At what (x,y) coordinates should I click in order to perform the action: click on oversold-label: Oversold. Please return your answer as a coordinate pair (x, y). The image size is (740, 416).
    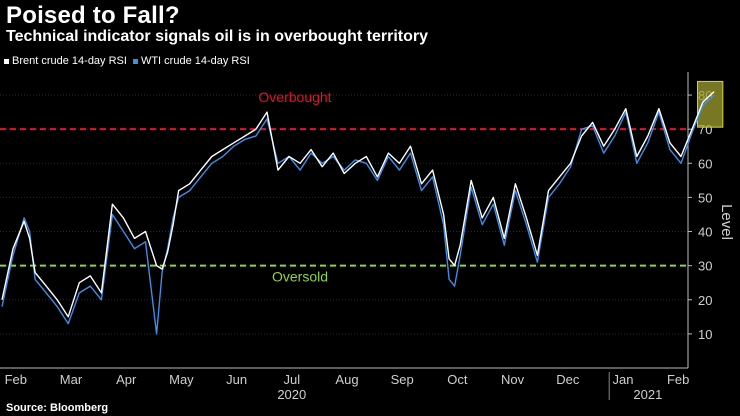
    Looking at the image, I should click on (300, 277).